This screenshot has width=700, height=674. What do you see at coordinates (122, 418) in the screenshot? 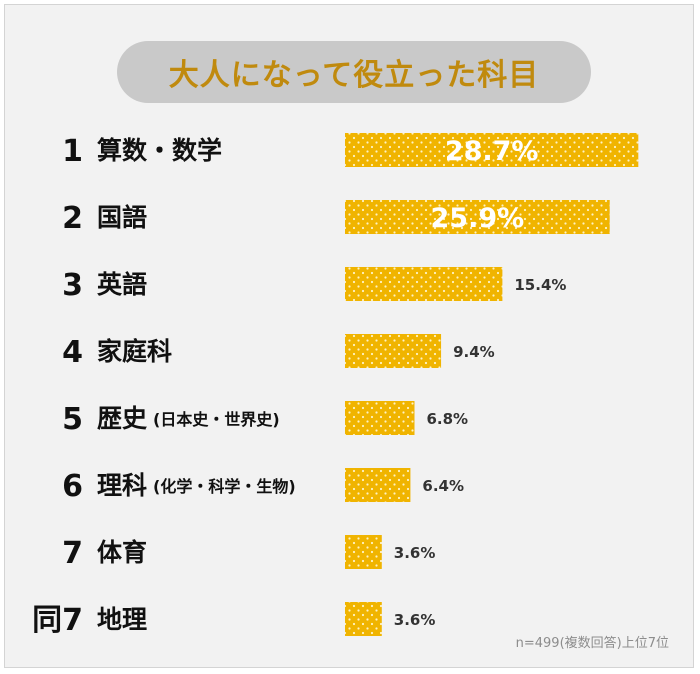
I see `category-label: 歴史` at bounding box center [122, 418].